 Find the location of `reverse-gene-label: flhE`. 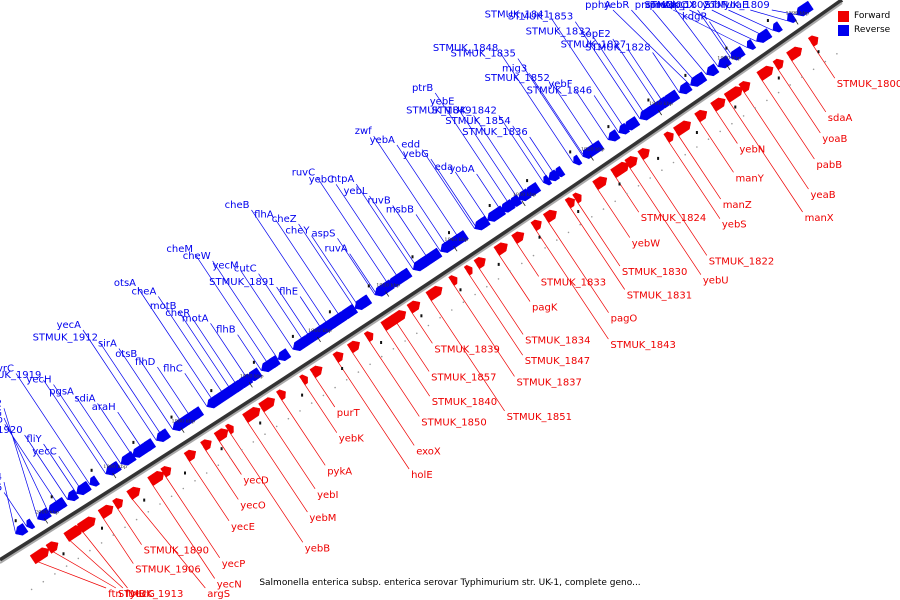

reverse-gene-label: flhE is located at coordinates (288, 292).